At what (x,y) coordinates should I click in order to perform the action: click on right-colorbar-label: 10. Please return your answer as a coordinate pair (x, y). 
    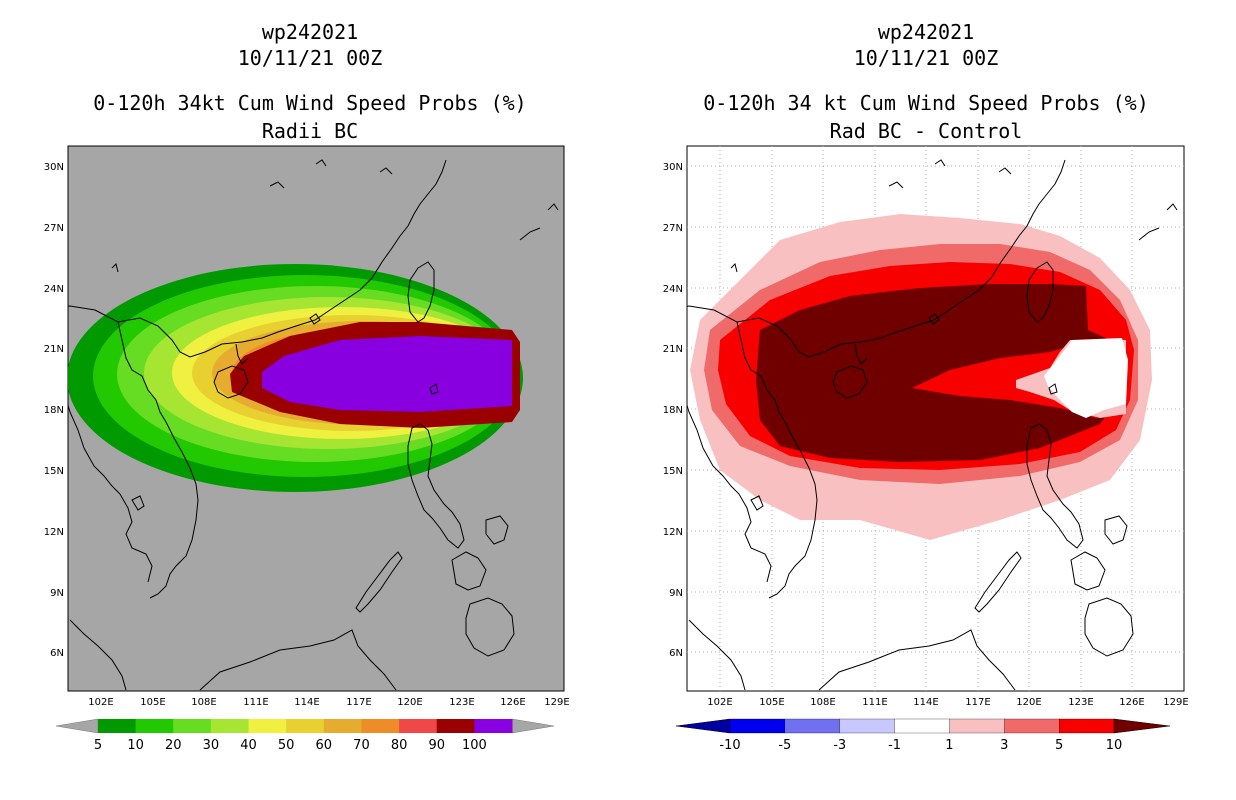
    Looking at the image, I should click on (1114, 745).